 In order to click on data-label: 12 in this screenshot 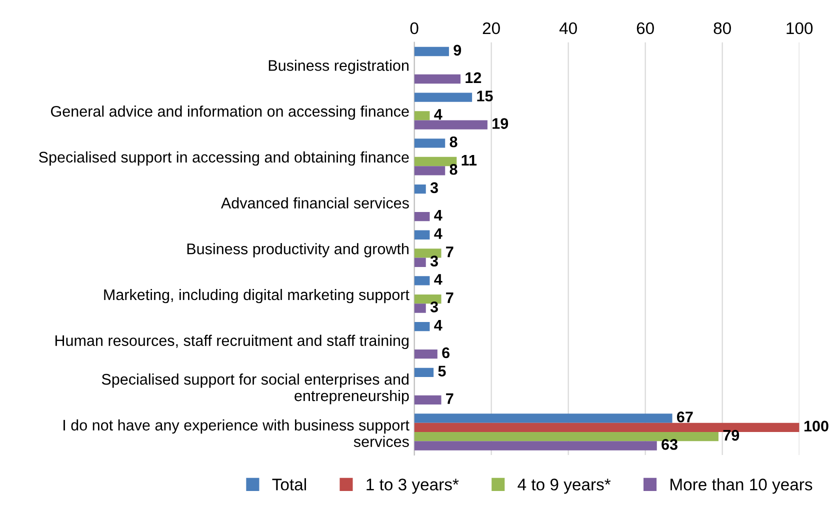, I will do `click(474, 77)`.